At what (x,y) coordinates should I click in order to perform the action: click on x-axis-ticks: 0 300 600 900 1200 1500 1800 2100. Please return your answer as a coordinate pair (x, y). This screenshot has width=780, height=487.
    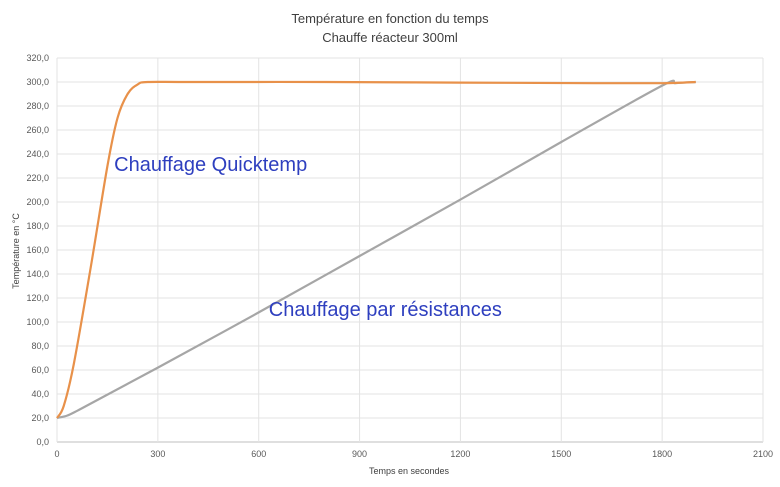
    Looking at the image, I should click on (413, 454).